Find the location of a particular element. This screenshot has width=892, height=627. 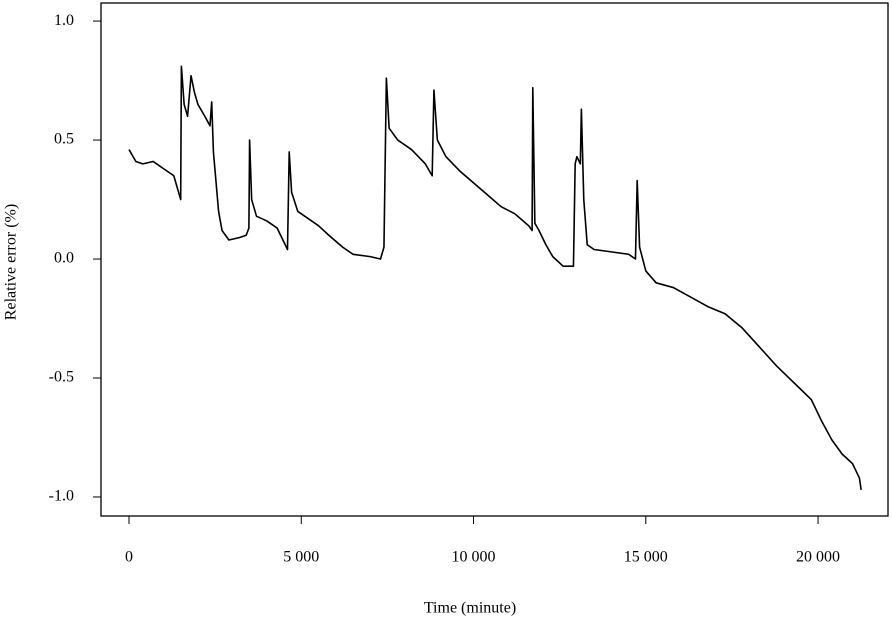

x-tick-label: 10 000 is located at coordinates (474, 557).